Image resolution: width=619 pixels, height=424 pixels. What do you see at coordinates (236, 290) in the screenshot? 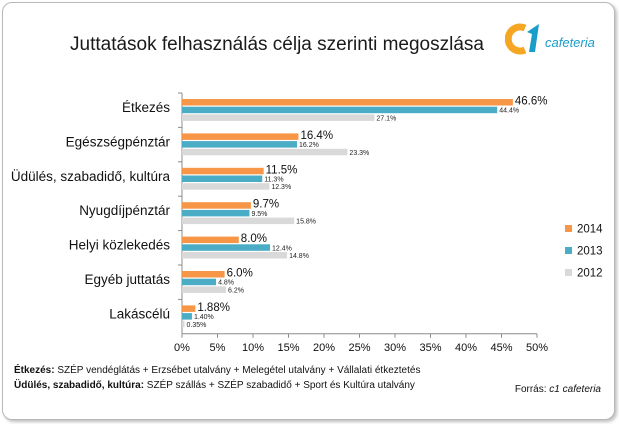
I see `data-label-2012: 6.2%` at bounding box center [236, 290].